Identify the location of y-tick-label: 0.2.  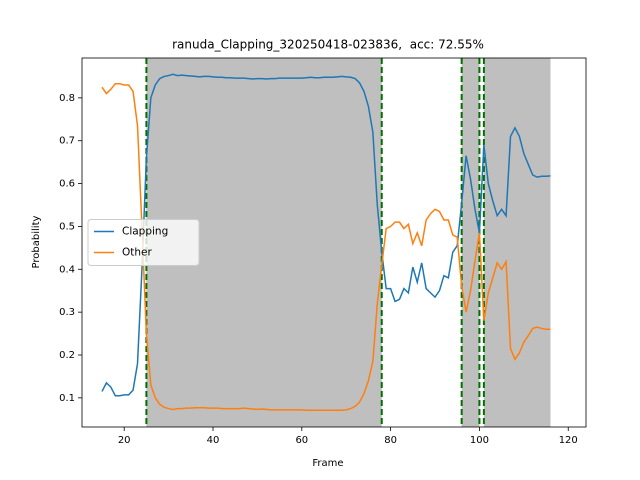
(67, 355).